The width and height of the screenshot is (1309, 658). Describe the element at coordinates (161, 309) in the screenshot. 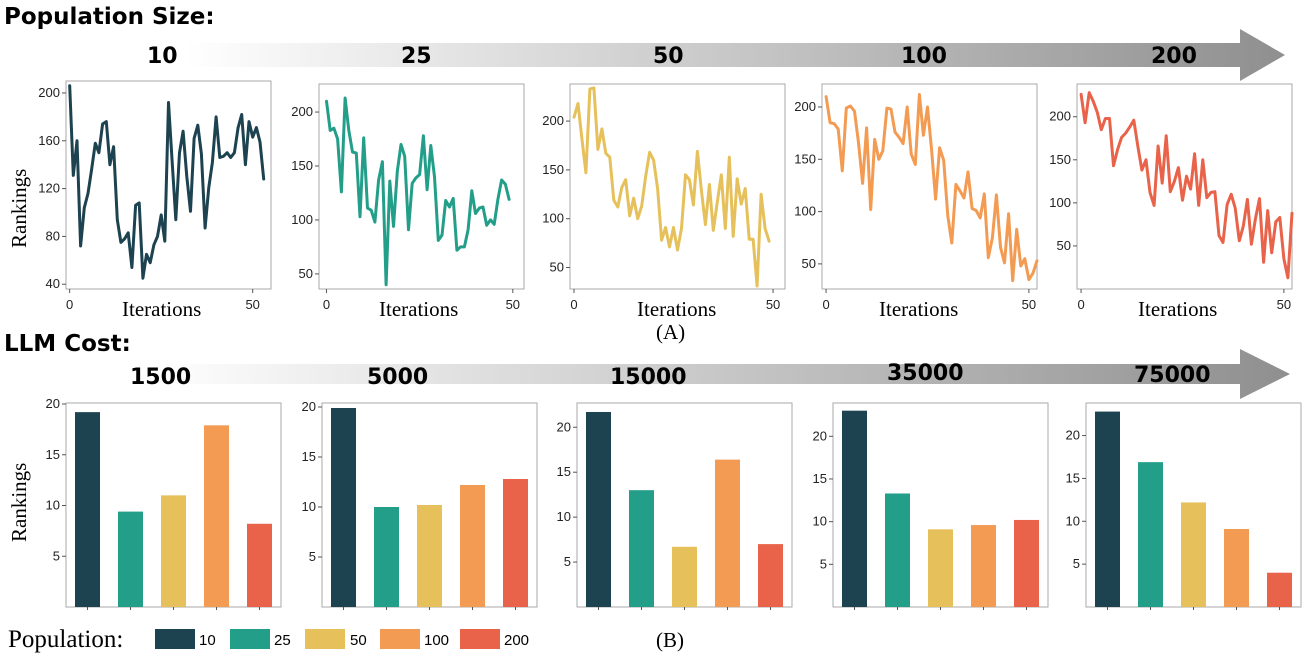

I see `x-axis-label-1: Iterations` at that location.